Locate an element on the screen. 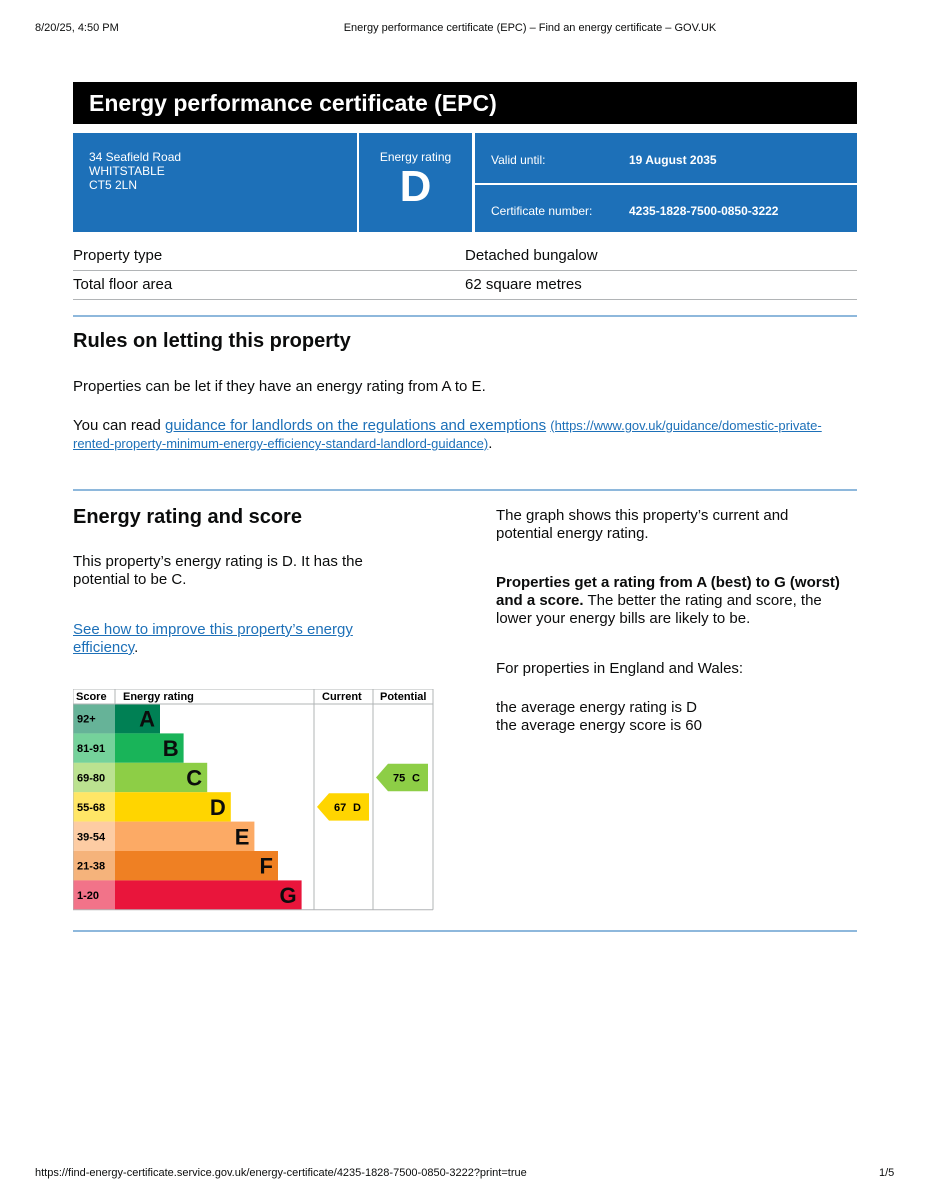 The image size is (928, 1200). arrow-letter: D is located at coordinates (357, 808).